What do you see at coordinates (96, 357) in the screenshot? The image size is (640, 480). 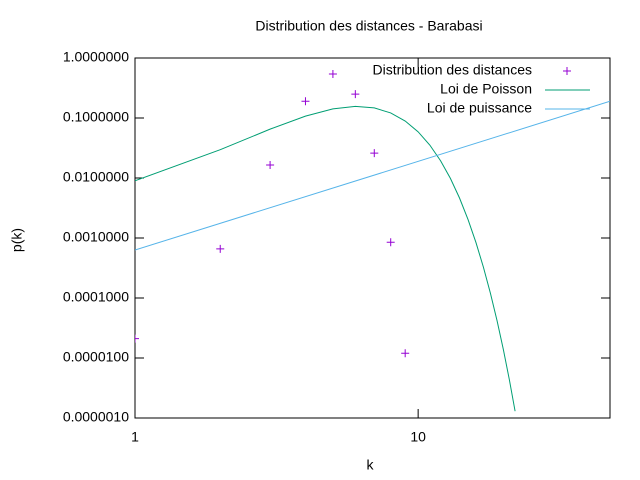 I see `y-tick-label: 0.0000100` at bounding box center [96, 357].